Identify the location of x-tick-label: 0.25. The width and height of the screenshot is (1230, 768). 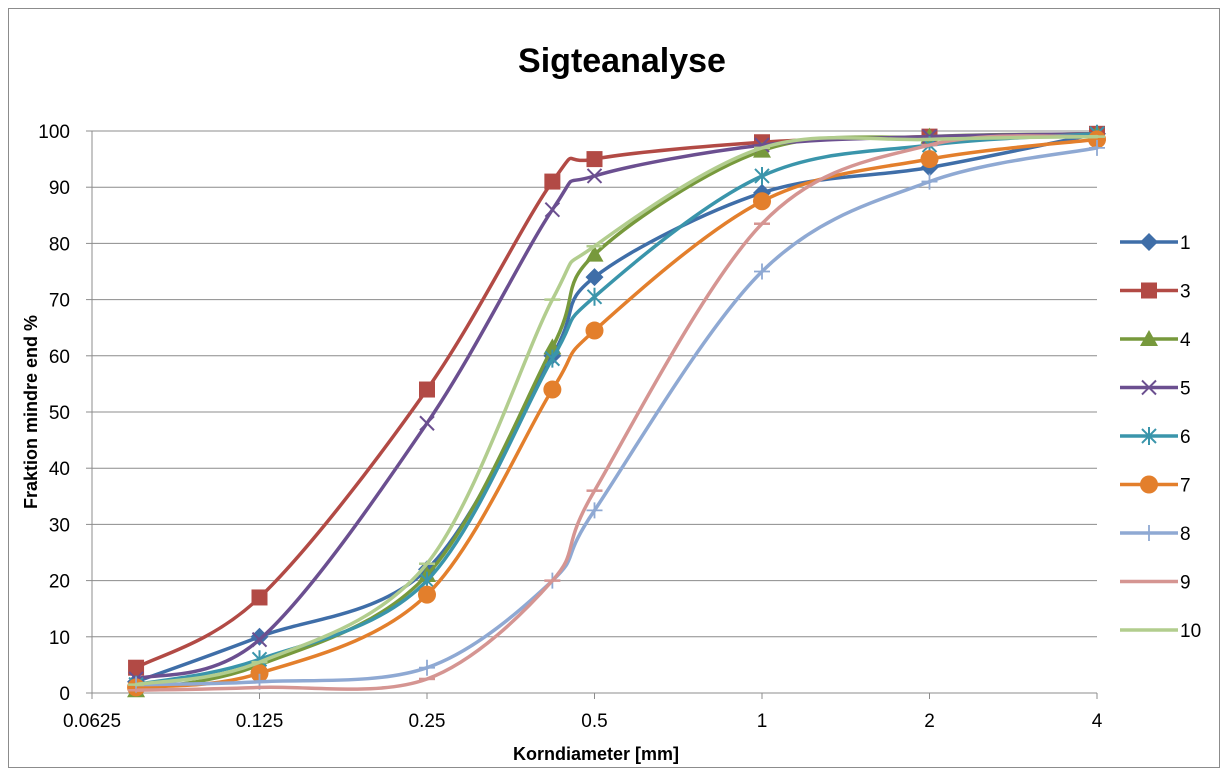
(427, 721).